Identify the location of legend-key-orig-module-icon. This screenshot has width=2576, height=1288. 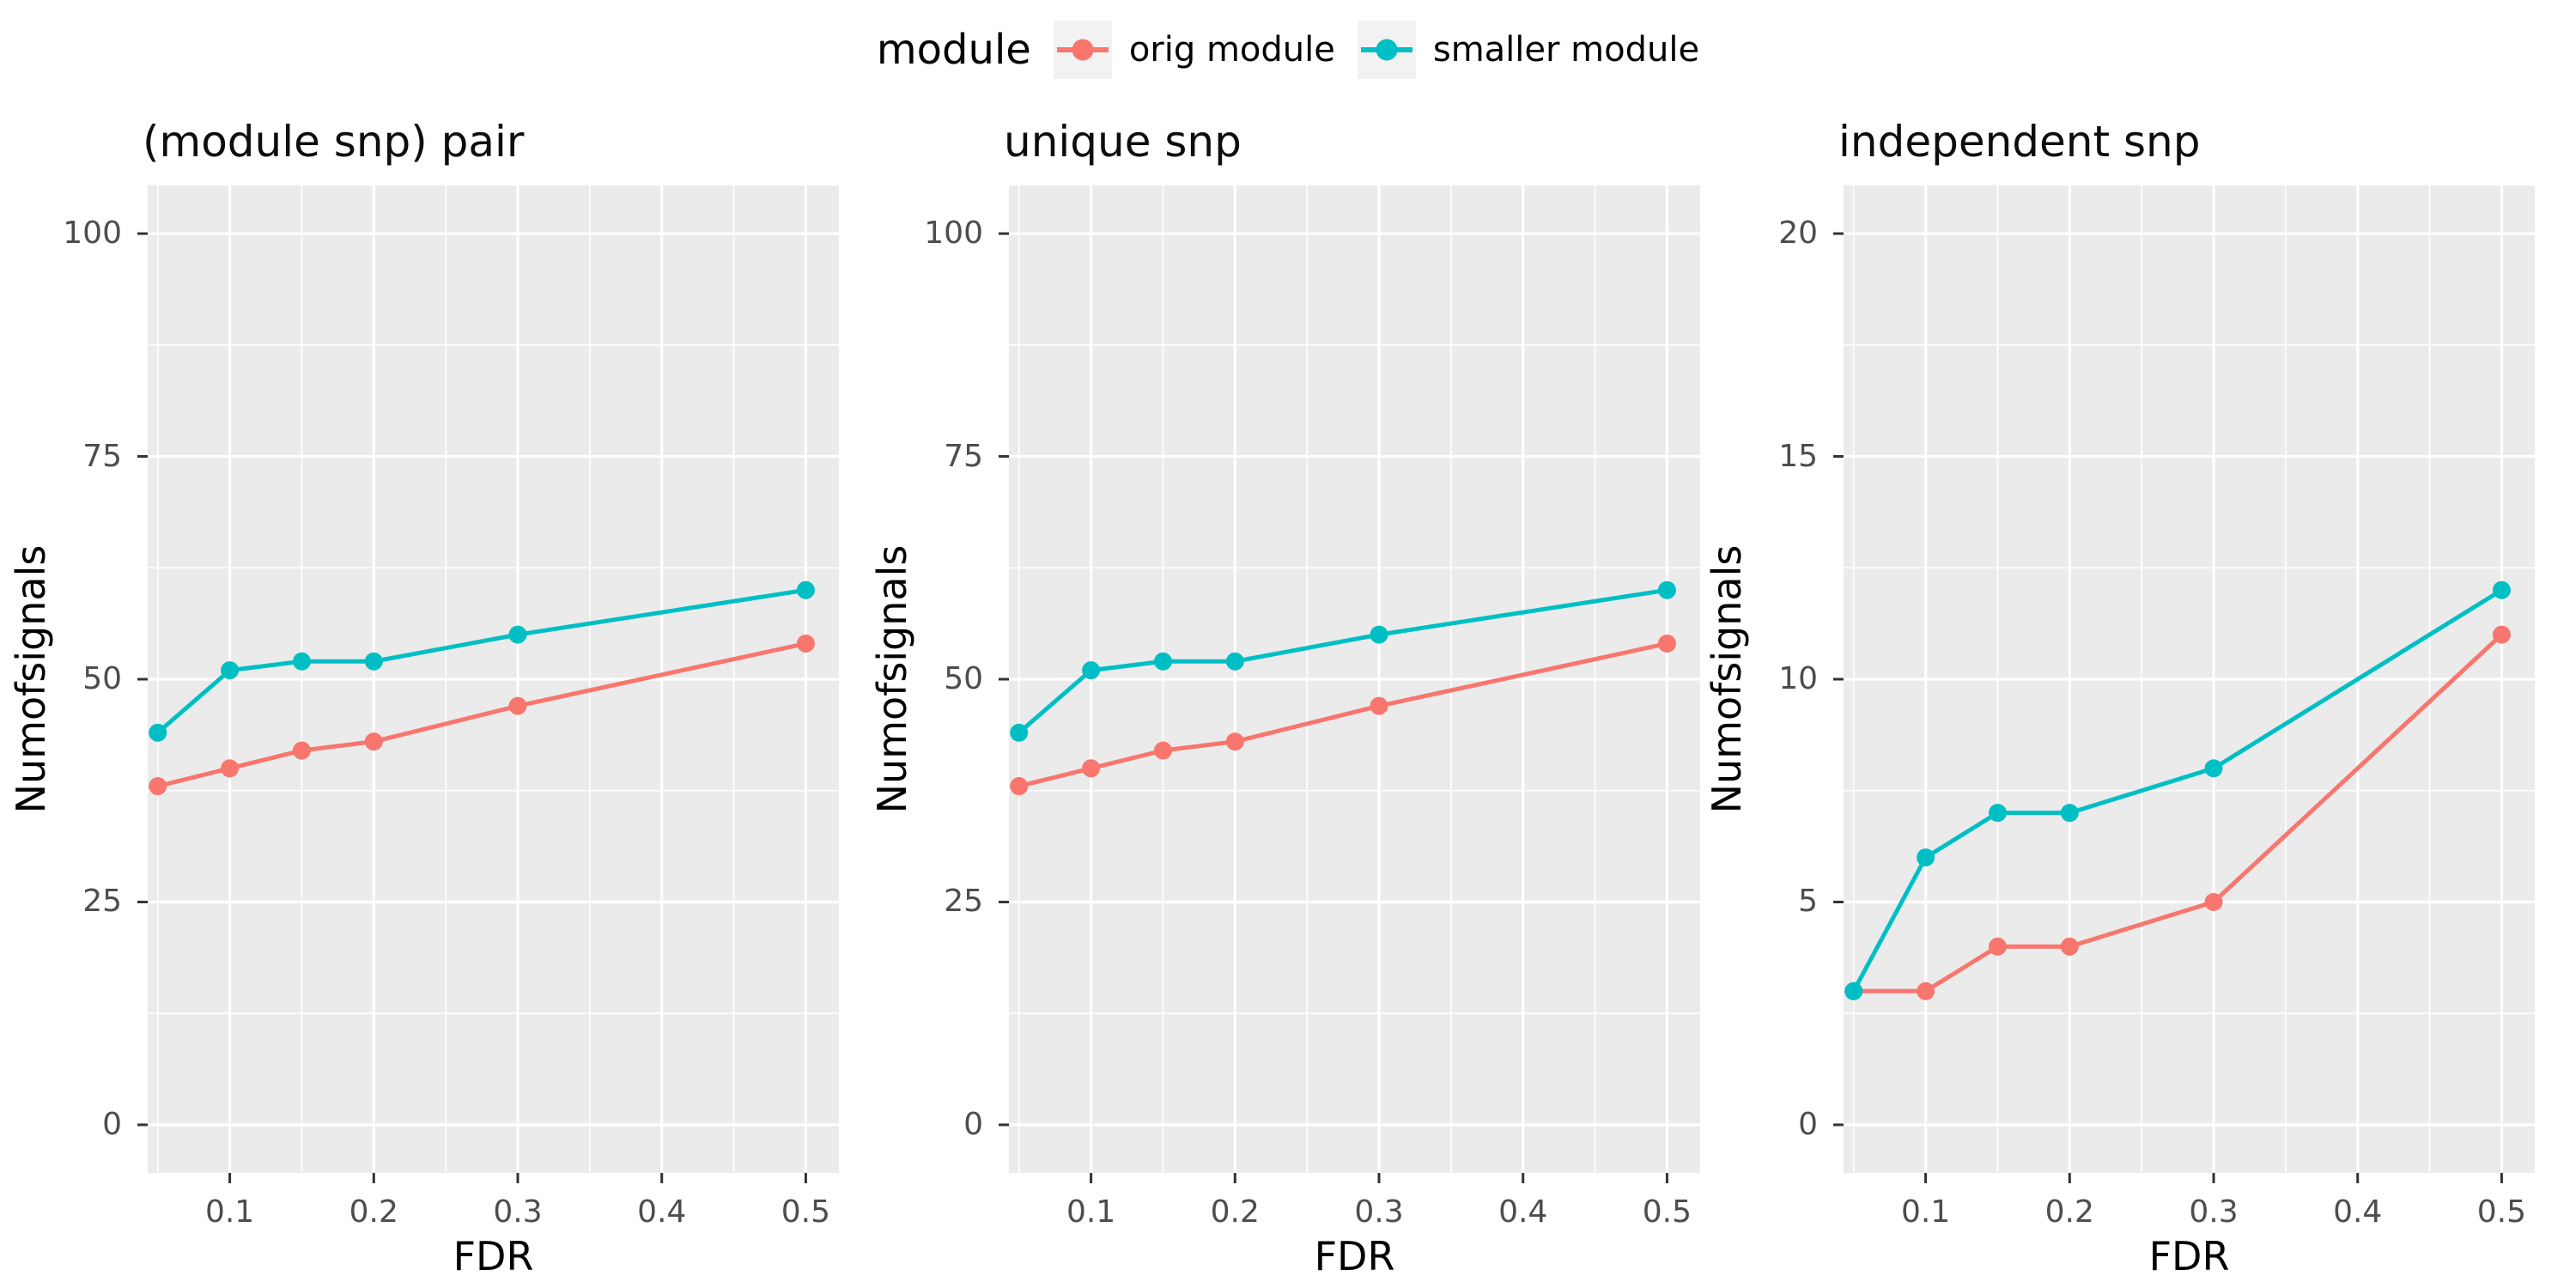
(1082, 50).